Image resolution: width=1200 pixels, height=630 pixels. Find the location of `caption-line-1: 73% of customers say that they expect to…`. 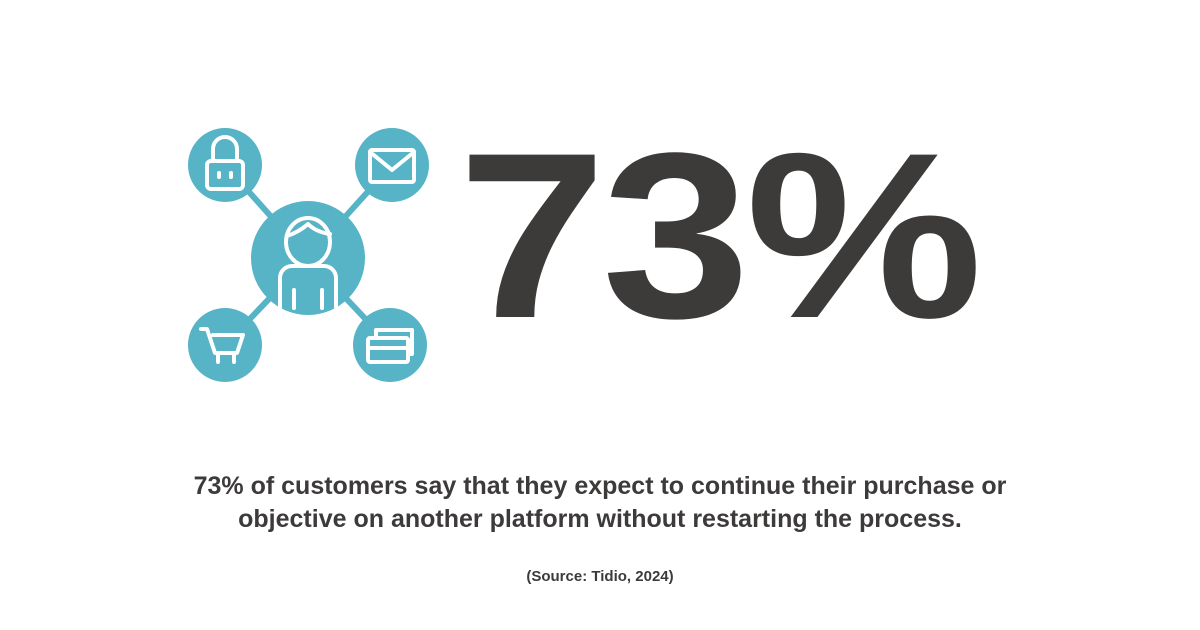

caption-line-1: 73% of customers say that they expect to… is located at coordinates (600, 486).